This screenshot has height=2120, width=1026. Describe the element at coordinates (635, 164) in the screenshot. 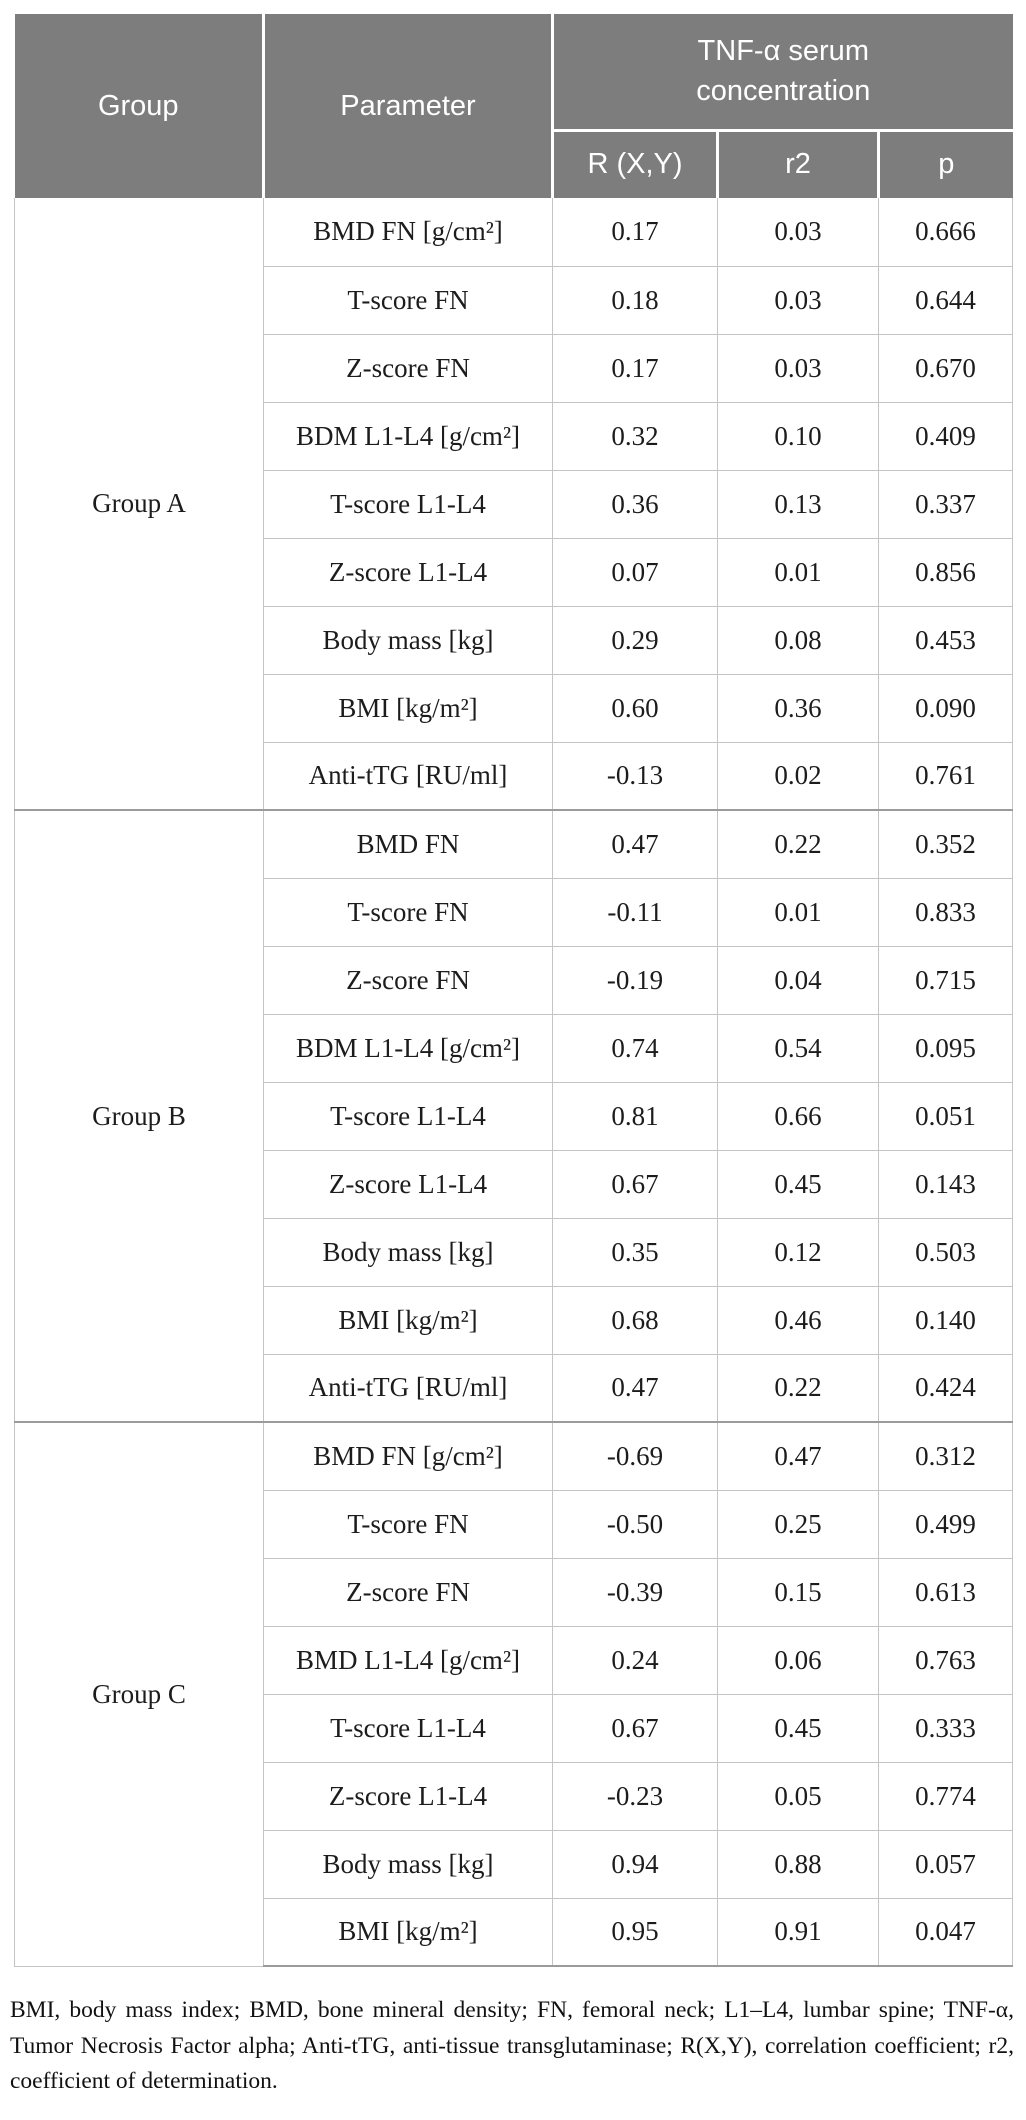

I see `col-header-r-xy: R (X,Y)` at that location.